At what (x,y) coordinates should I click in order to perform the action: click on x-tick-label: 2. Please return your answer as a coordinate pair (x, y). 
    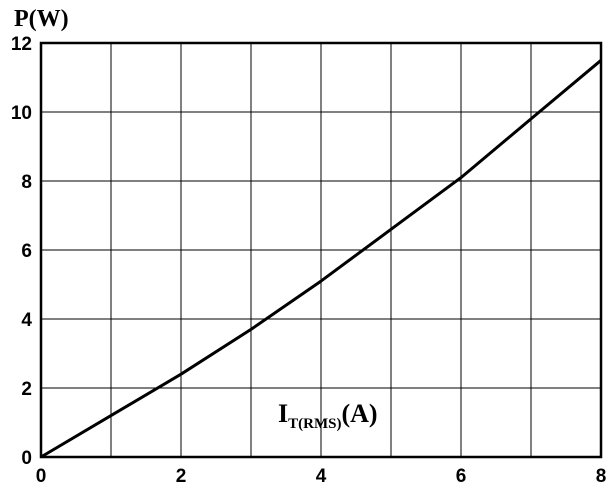
    Looking at the image, I should click on (181, 476).